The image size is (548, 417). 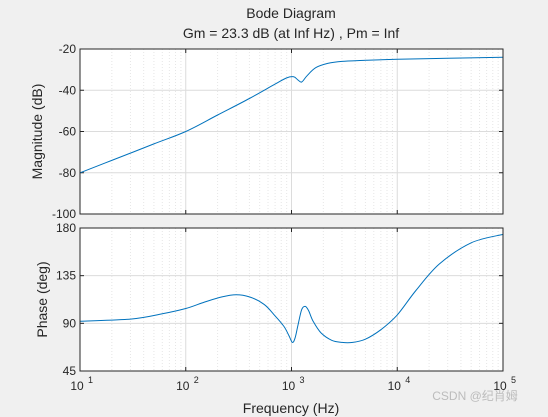 What do you see at coordinates (42, 299) in the screenshot?
I see `y-axis-label: Phase (deg)` at bounding box center [42, 299].